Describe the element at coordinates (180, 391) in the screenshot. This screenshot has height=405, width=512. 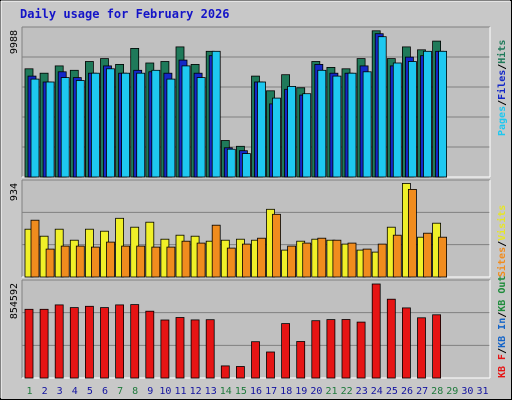
I see `x-tick-label-day-11: 11` at that location.